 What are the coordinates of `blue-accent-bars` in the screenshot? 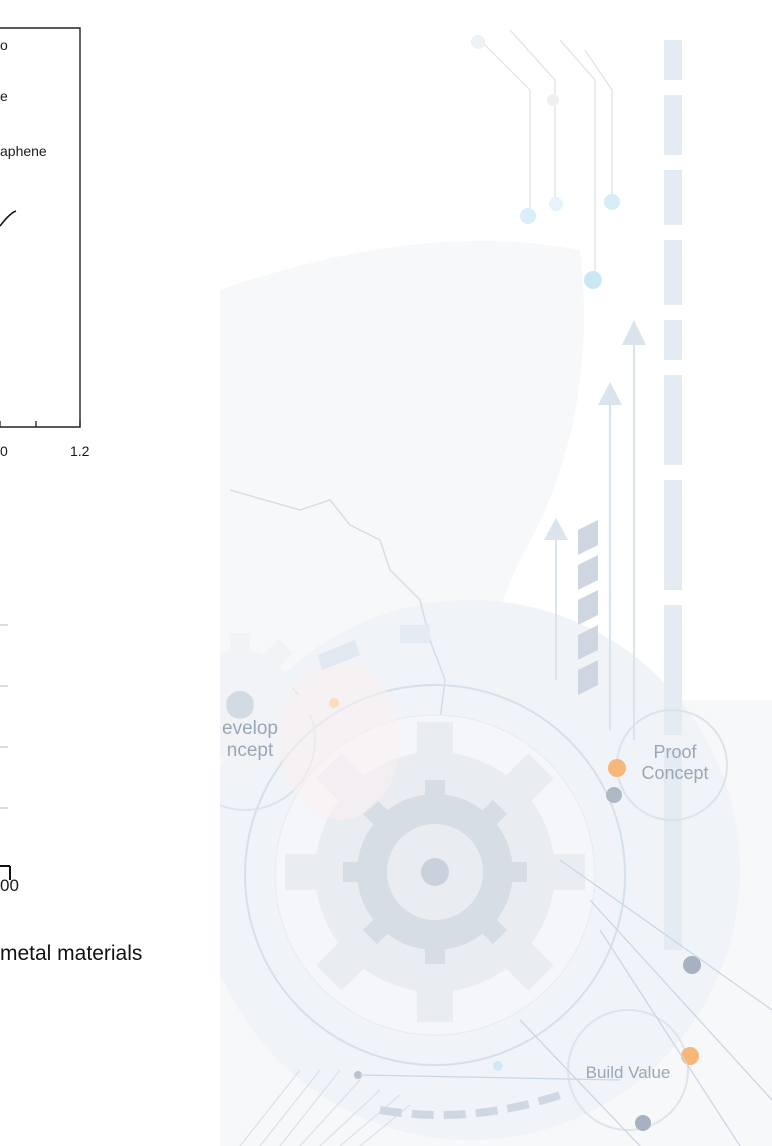 It's located at (339, 655).